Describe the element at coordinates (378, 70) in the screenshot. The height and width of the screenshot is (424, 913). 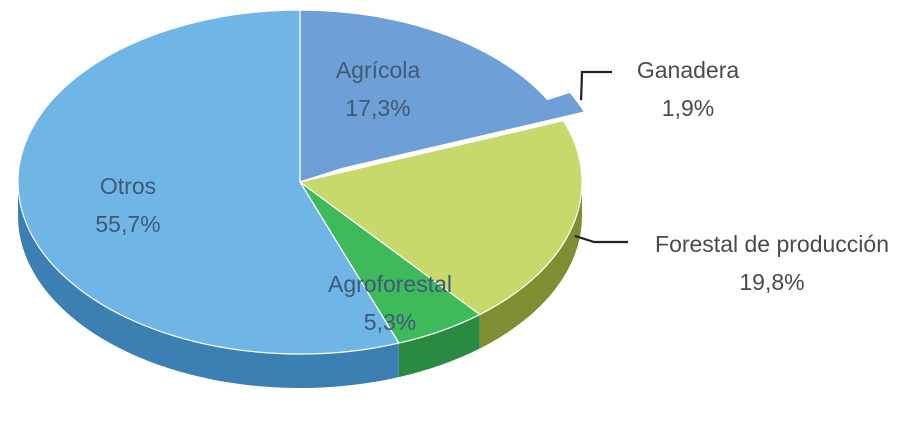
I see `slice-label-agricola: Agrícola` at that location.